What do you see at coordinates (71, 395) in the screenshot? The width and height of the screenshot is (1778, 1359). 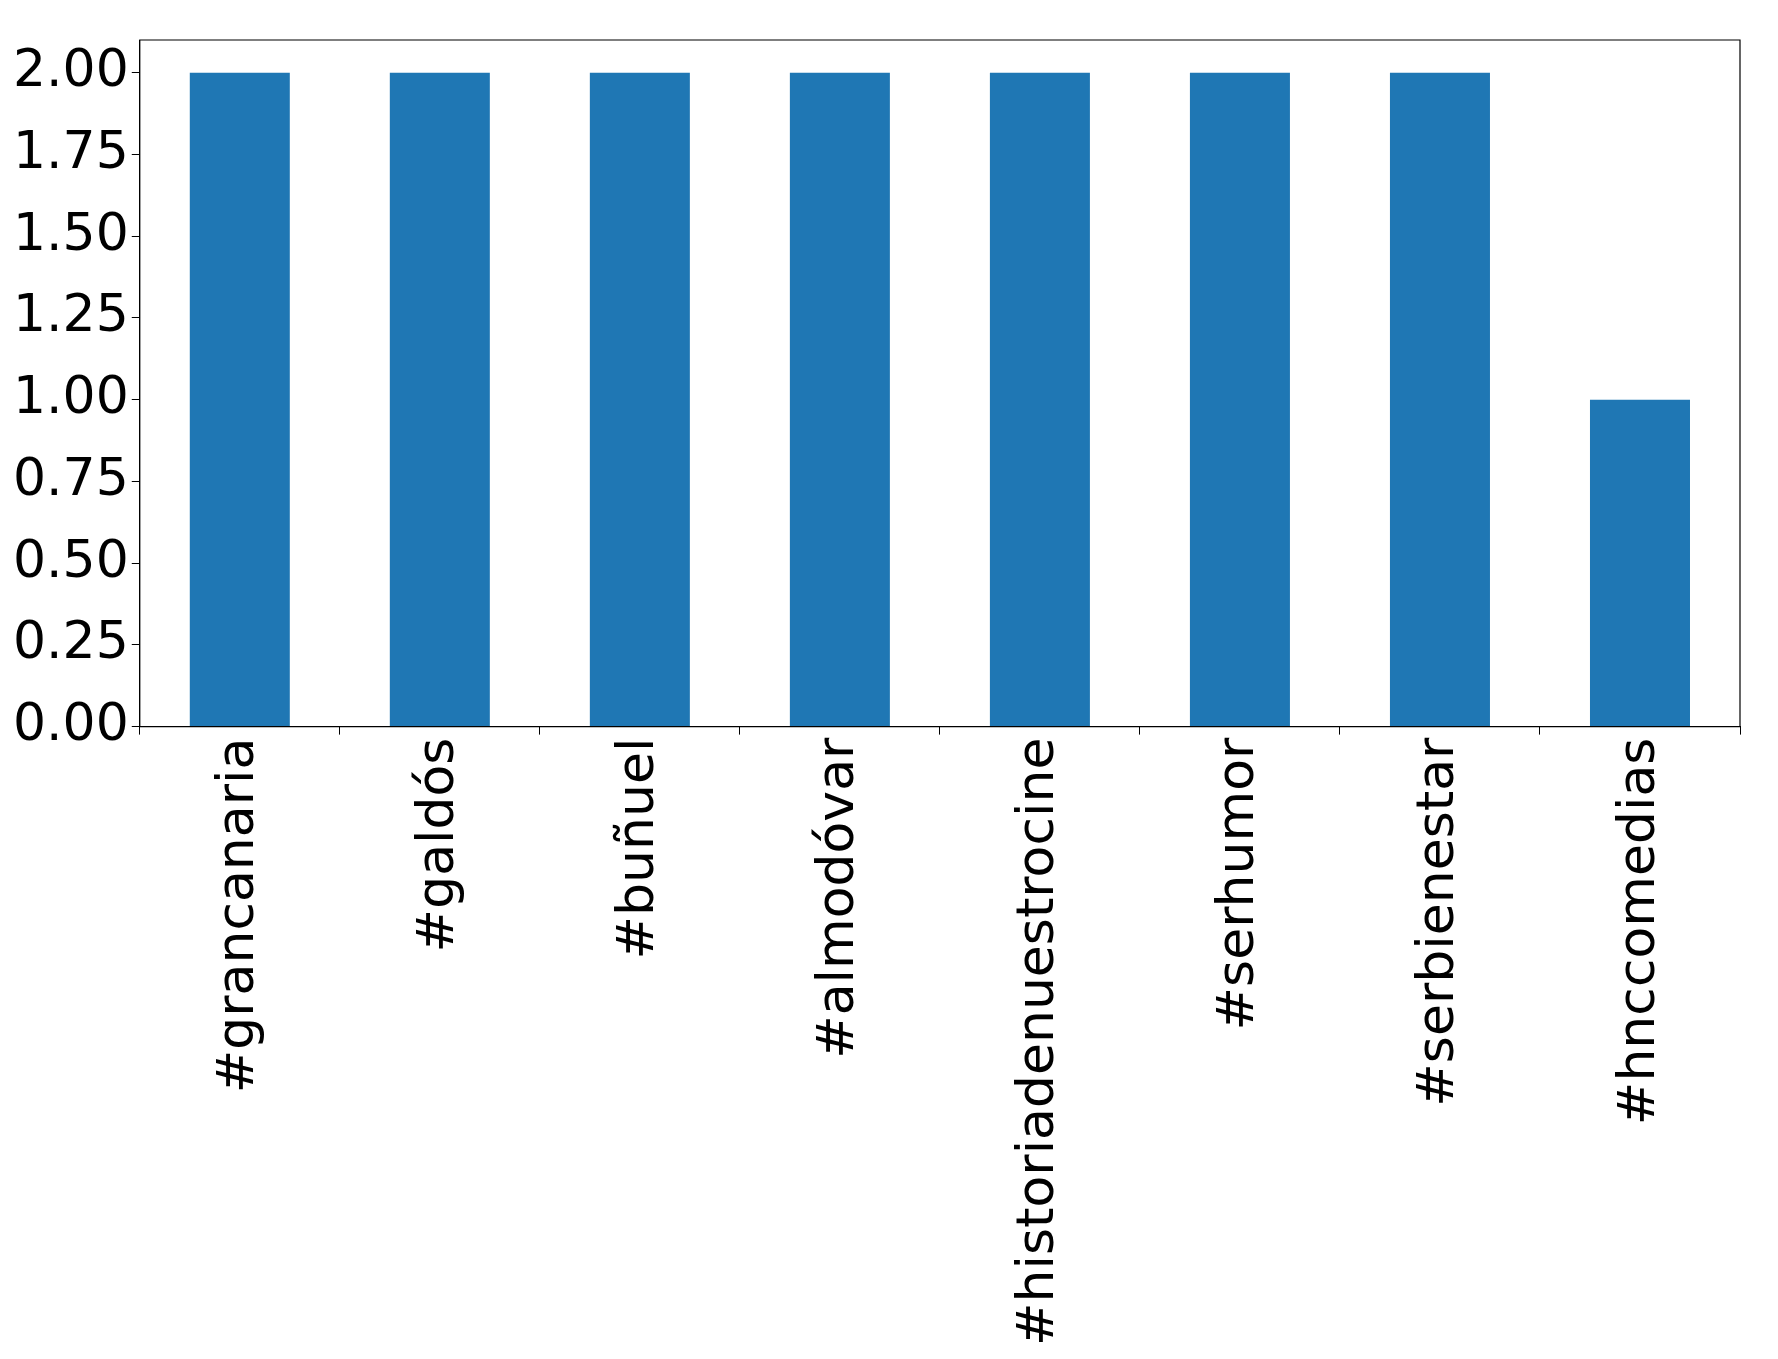 I see `y-tick-label: 1.00` at bounding box center [71, 395].